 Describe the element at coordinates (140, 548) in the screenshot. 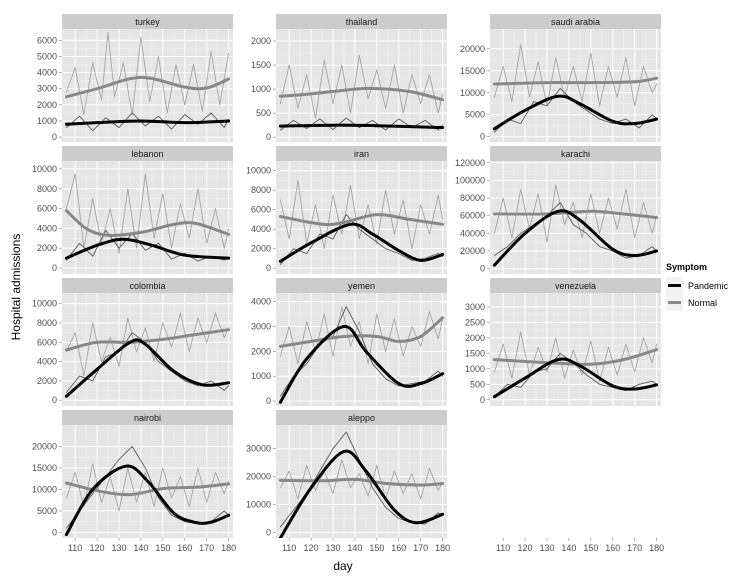

I see `x-tick-label: 140` at that location.